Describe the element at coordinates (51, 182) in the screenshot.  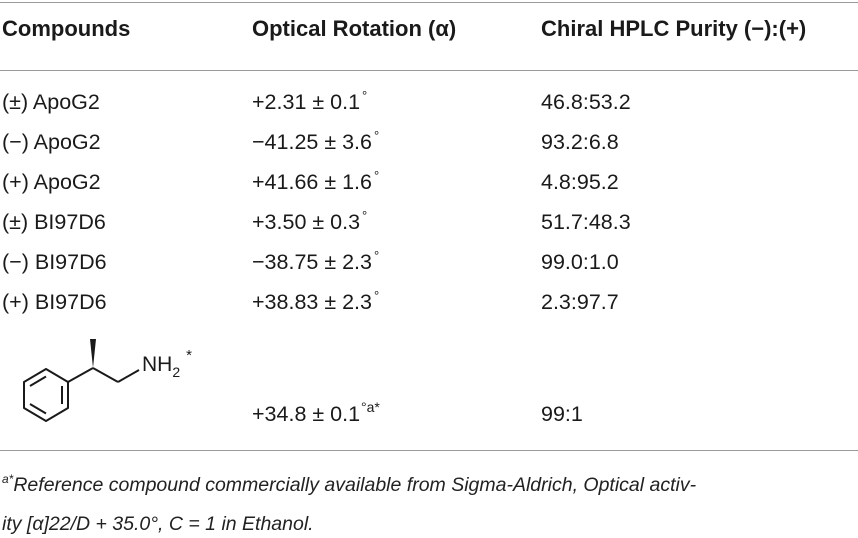
I see `table-cell-compound: (+) ApoG2` at that location.